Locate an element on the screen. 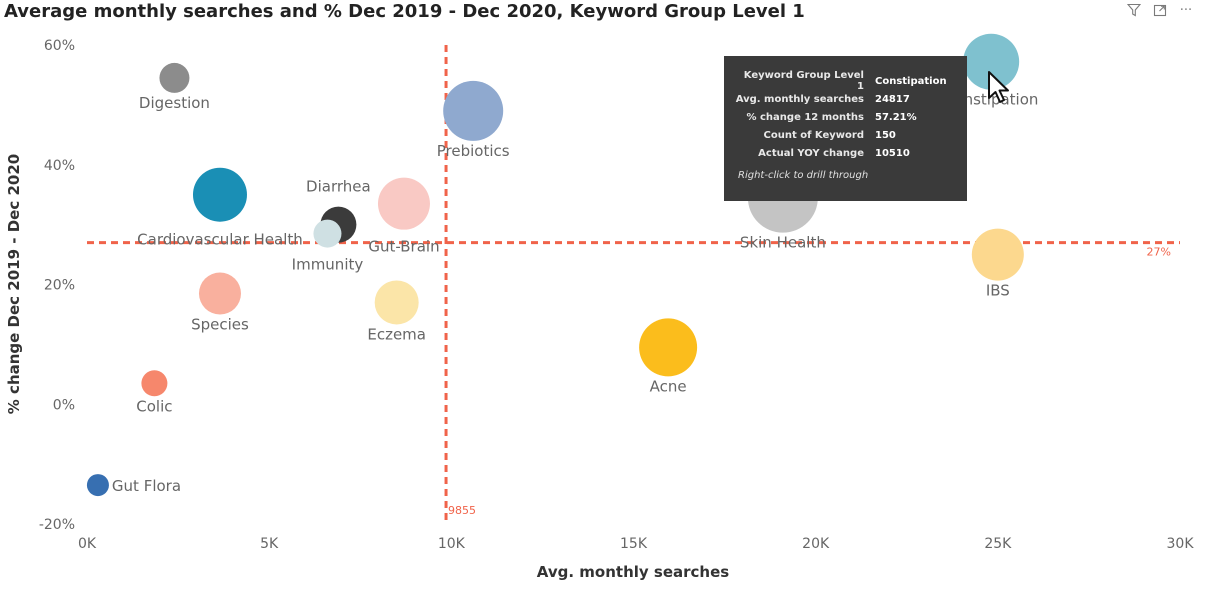 The image size is (1205, 589). bubble-label: Gut Flora is located at coordinates (146, 486).